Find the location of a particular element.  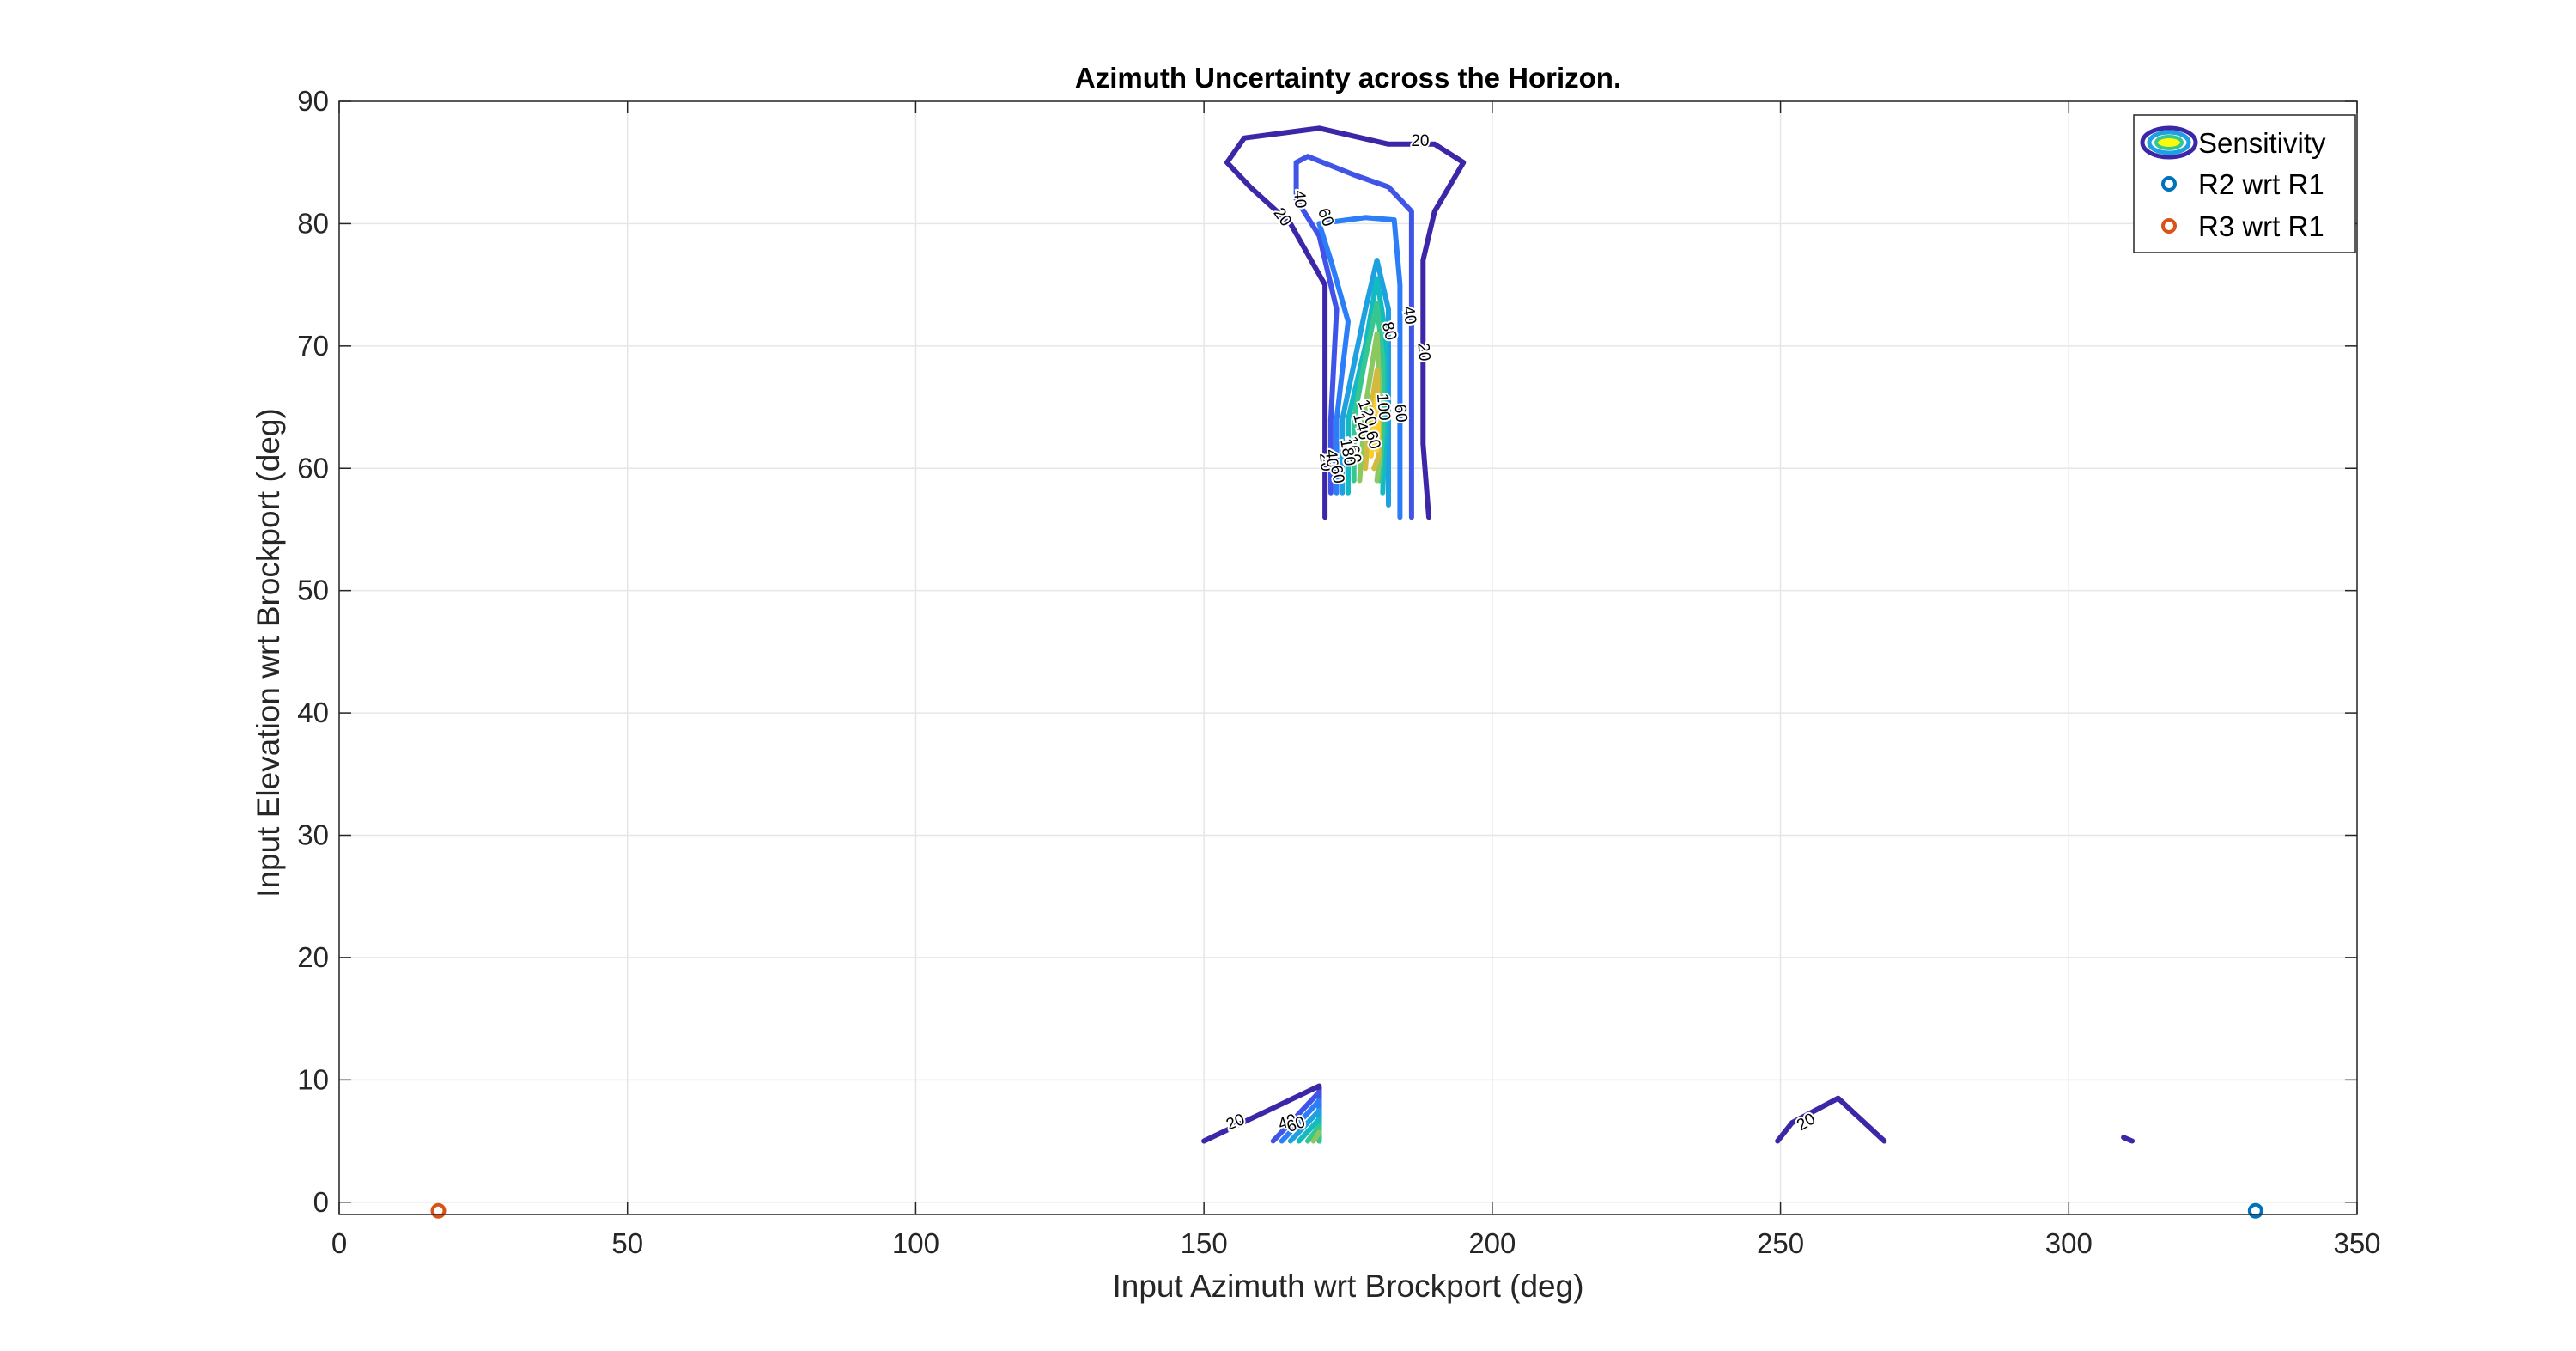

legend-label-r2: R2 wrt R1 is located at coordinates (2261, 184).